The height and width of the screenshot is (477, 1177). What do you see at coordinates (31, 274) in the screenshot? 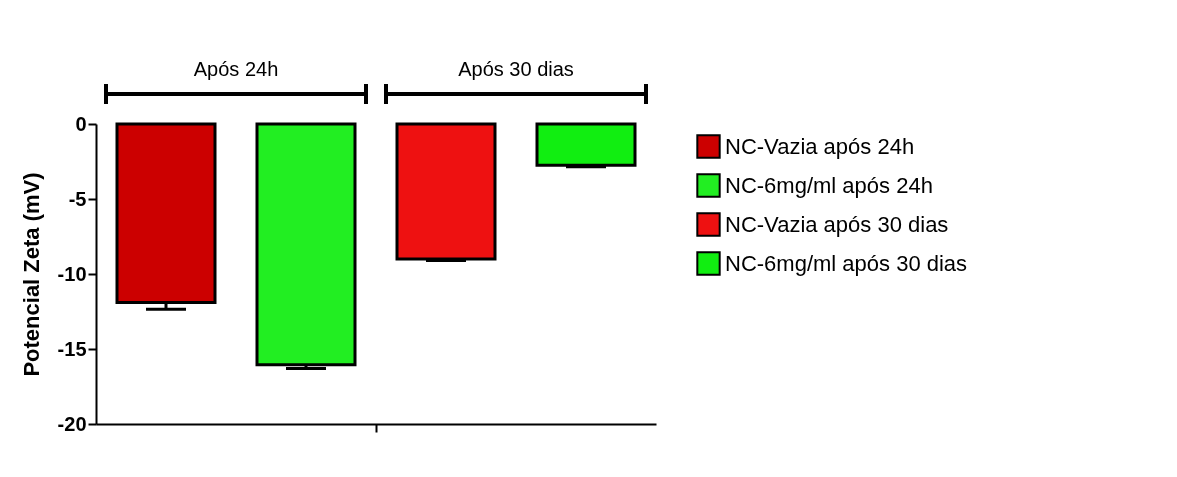
I see `y-axis-title: Potencial Zeta (mV)` at bounding box center [31, 274].